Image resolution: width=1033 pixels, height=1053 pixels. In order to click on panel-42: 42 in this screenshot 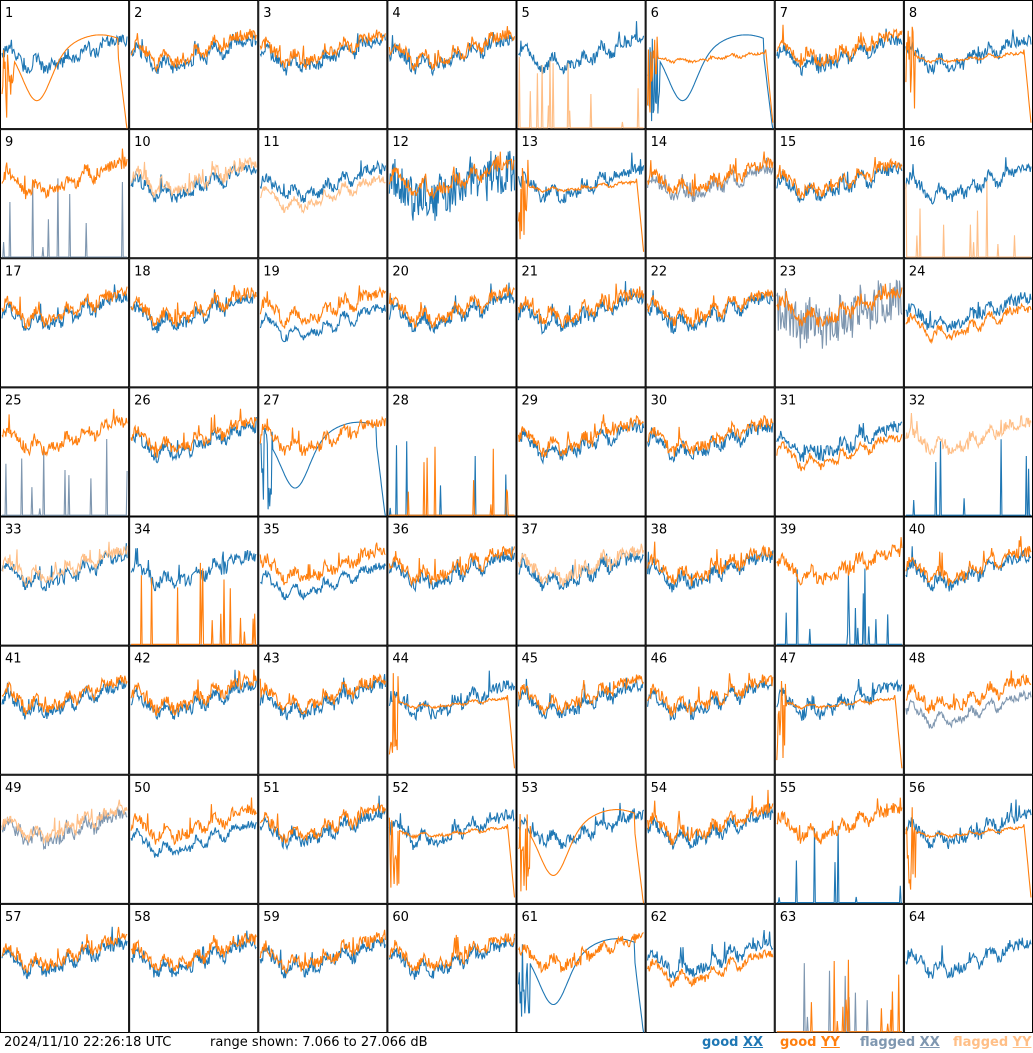, I will do `click(194, 710)`.